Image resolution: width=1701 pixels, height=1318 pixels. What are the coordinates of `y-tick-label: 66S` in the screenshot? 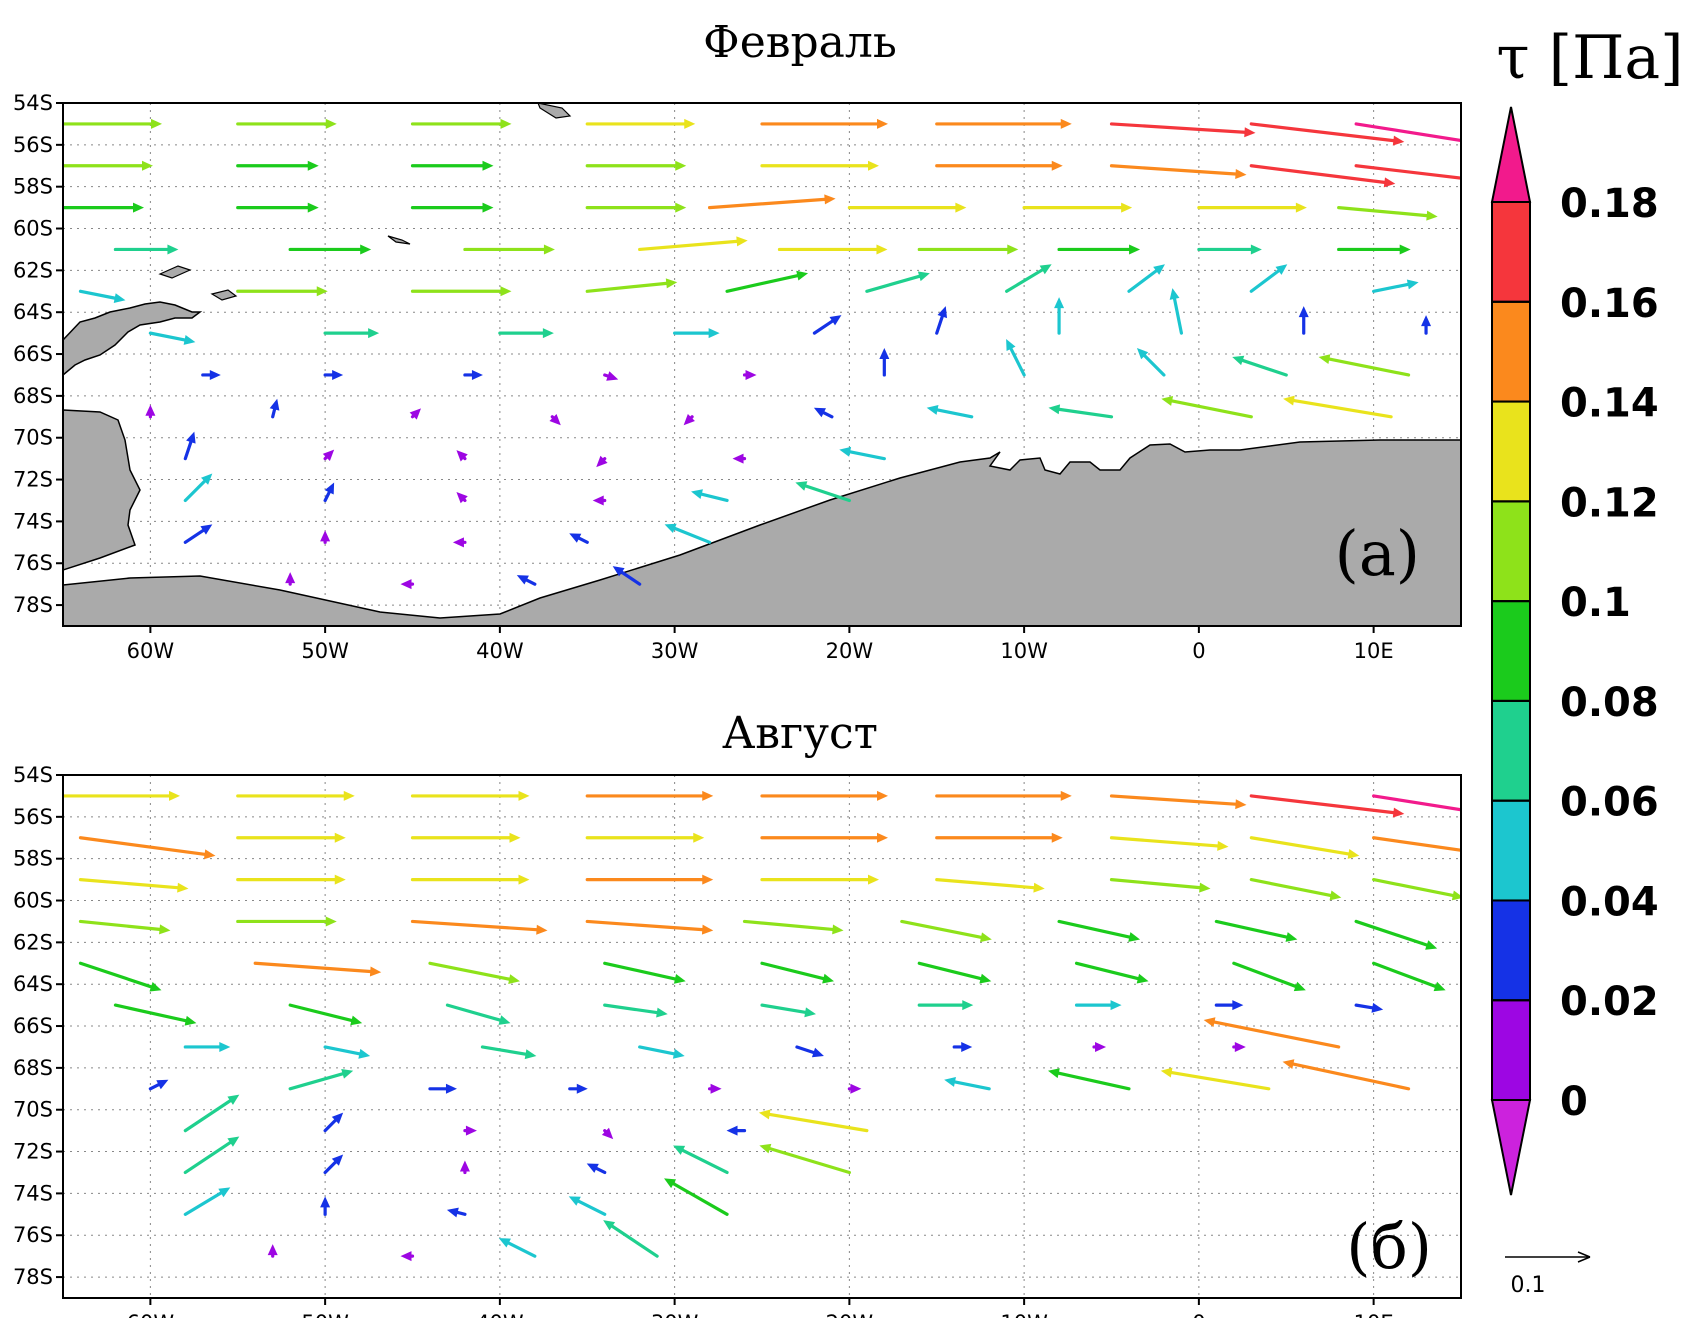 It's located at (33, 1026).